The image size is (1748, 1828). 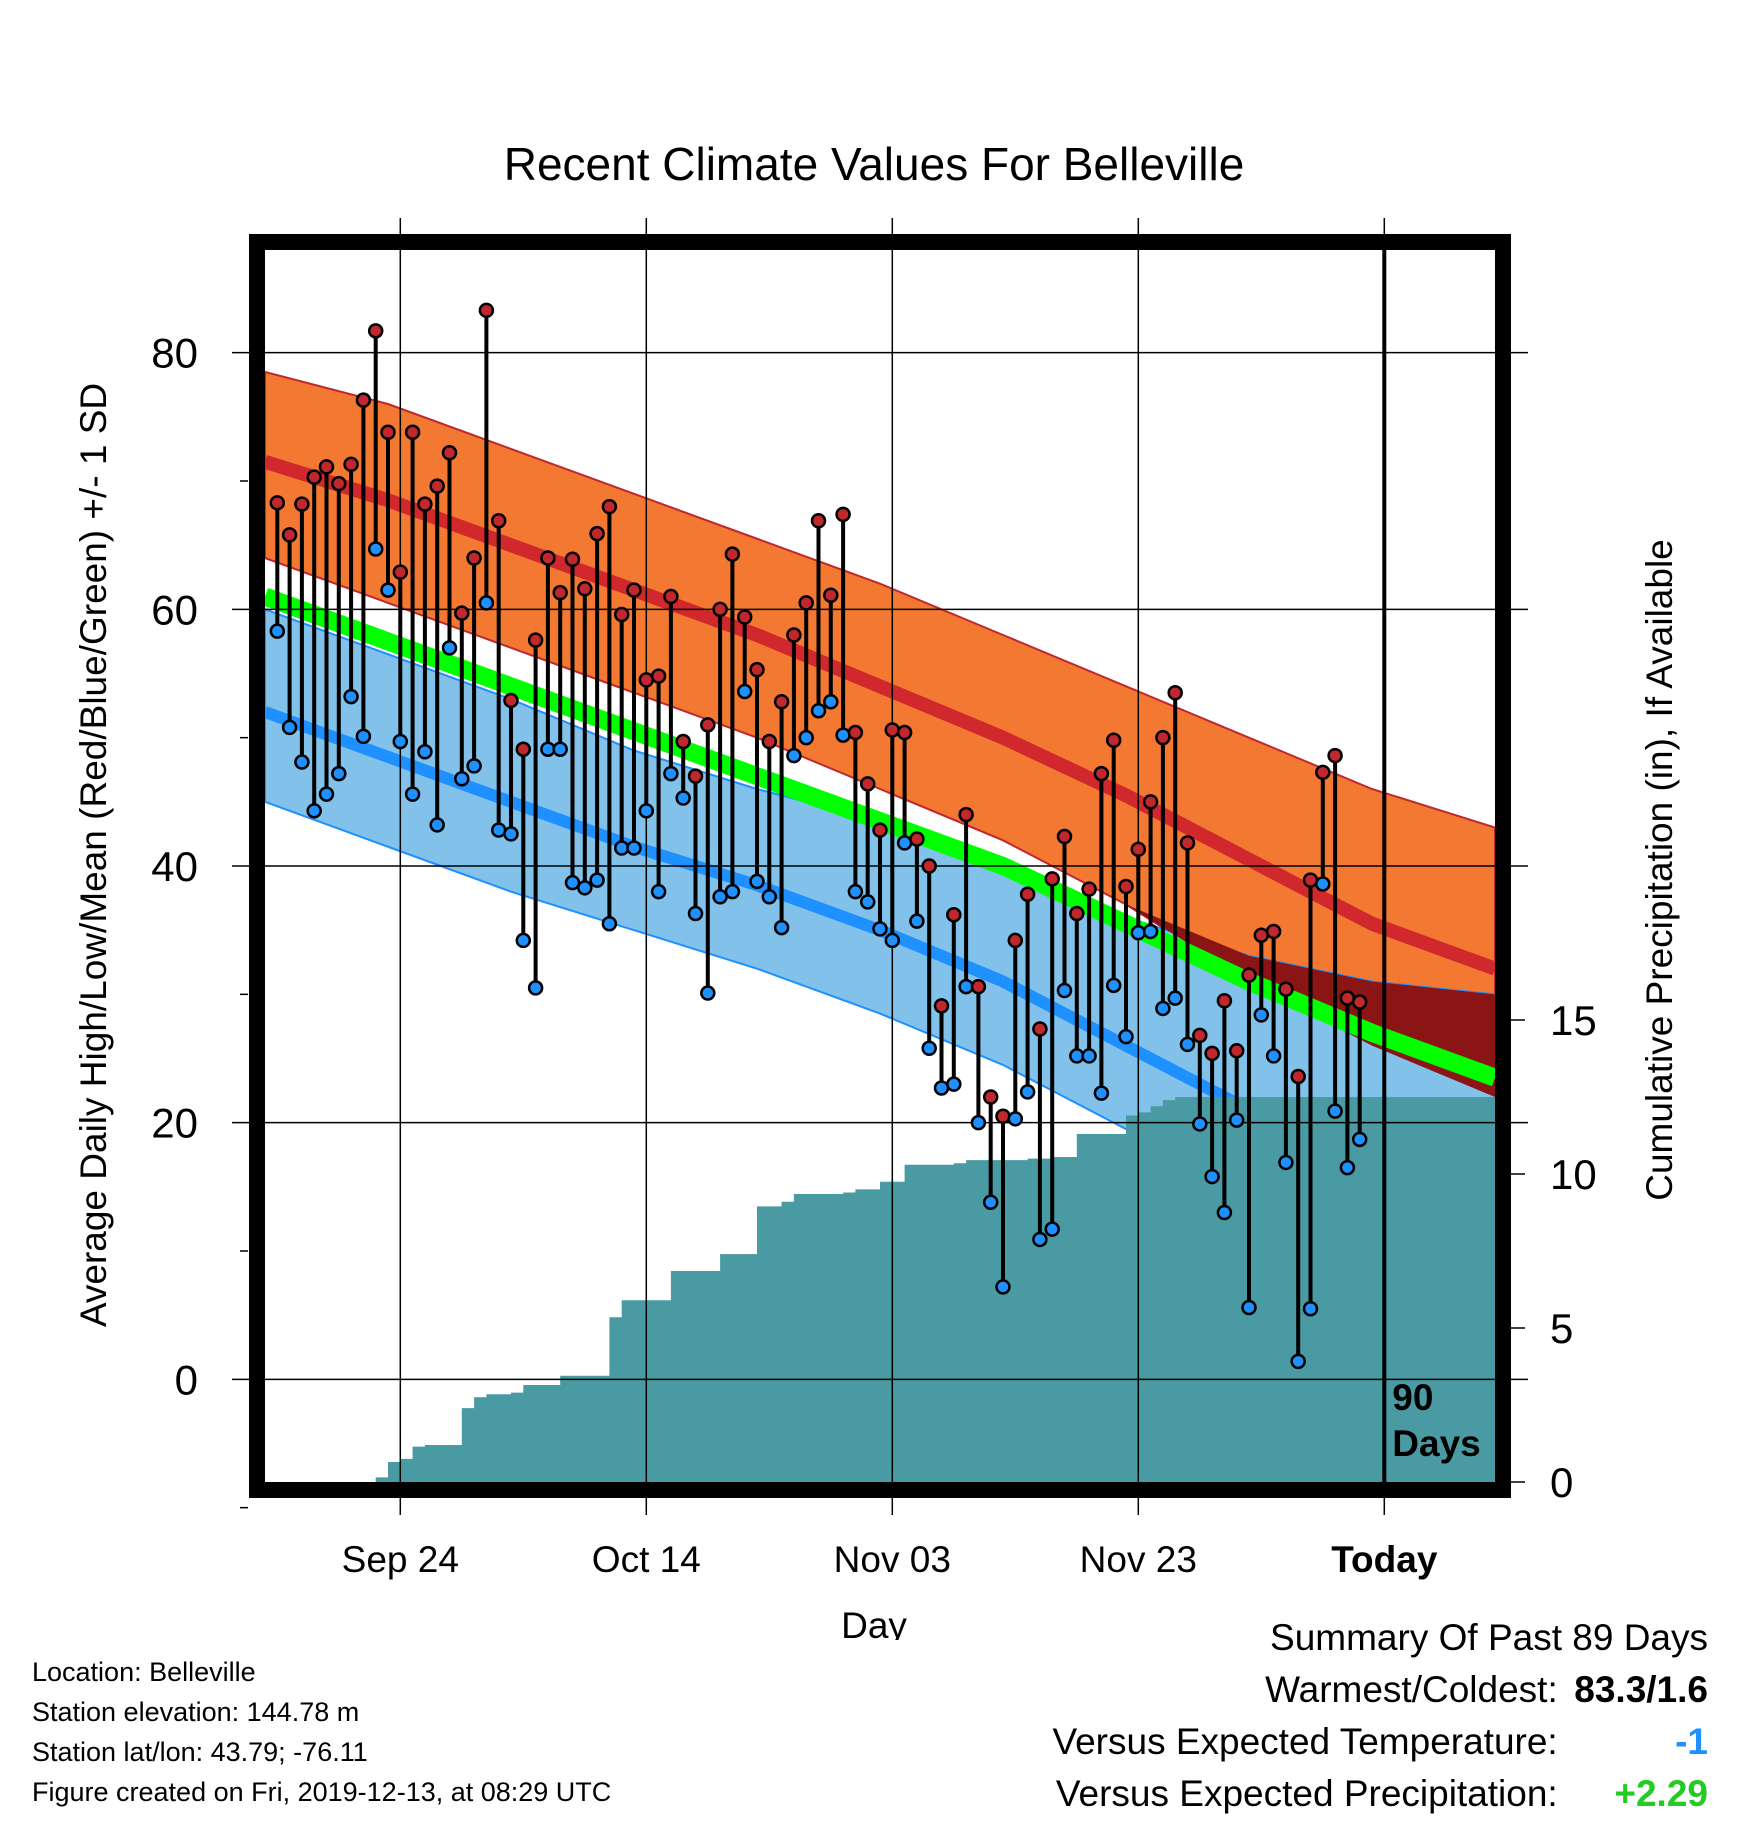 What do you see at coordinates (200, 1752) in the screenshot?
I see `latlon-text: Station lat/lon: 43.79; -76.11` at bounding box center [200, 1752].